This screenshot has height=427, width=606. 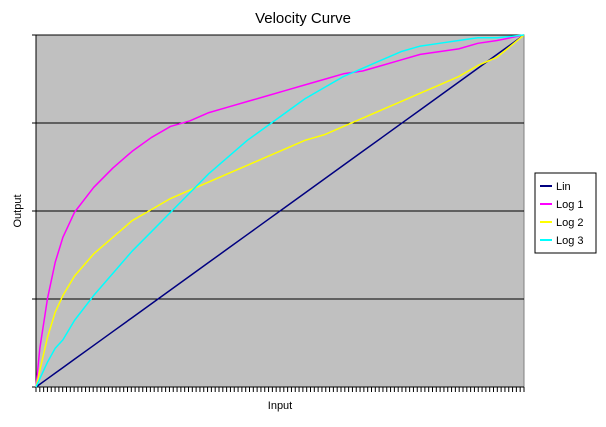 What do you see at coordinates (280, 406) in the screenshot?
I see `x-axis-label: Input` at bounding box center [280, 406].